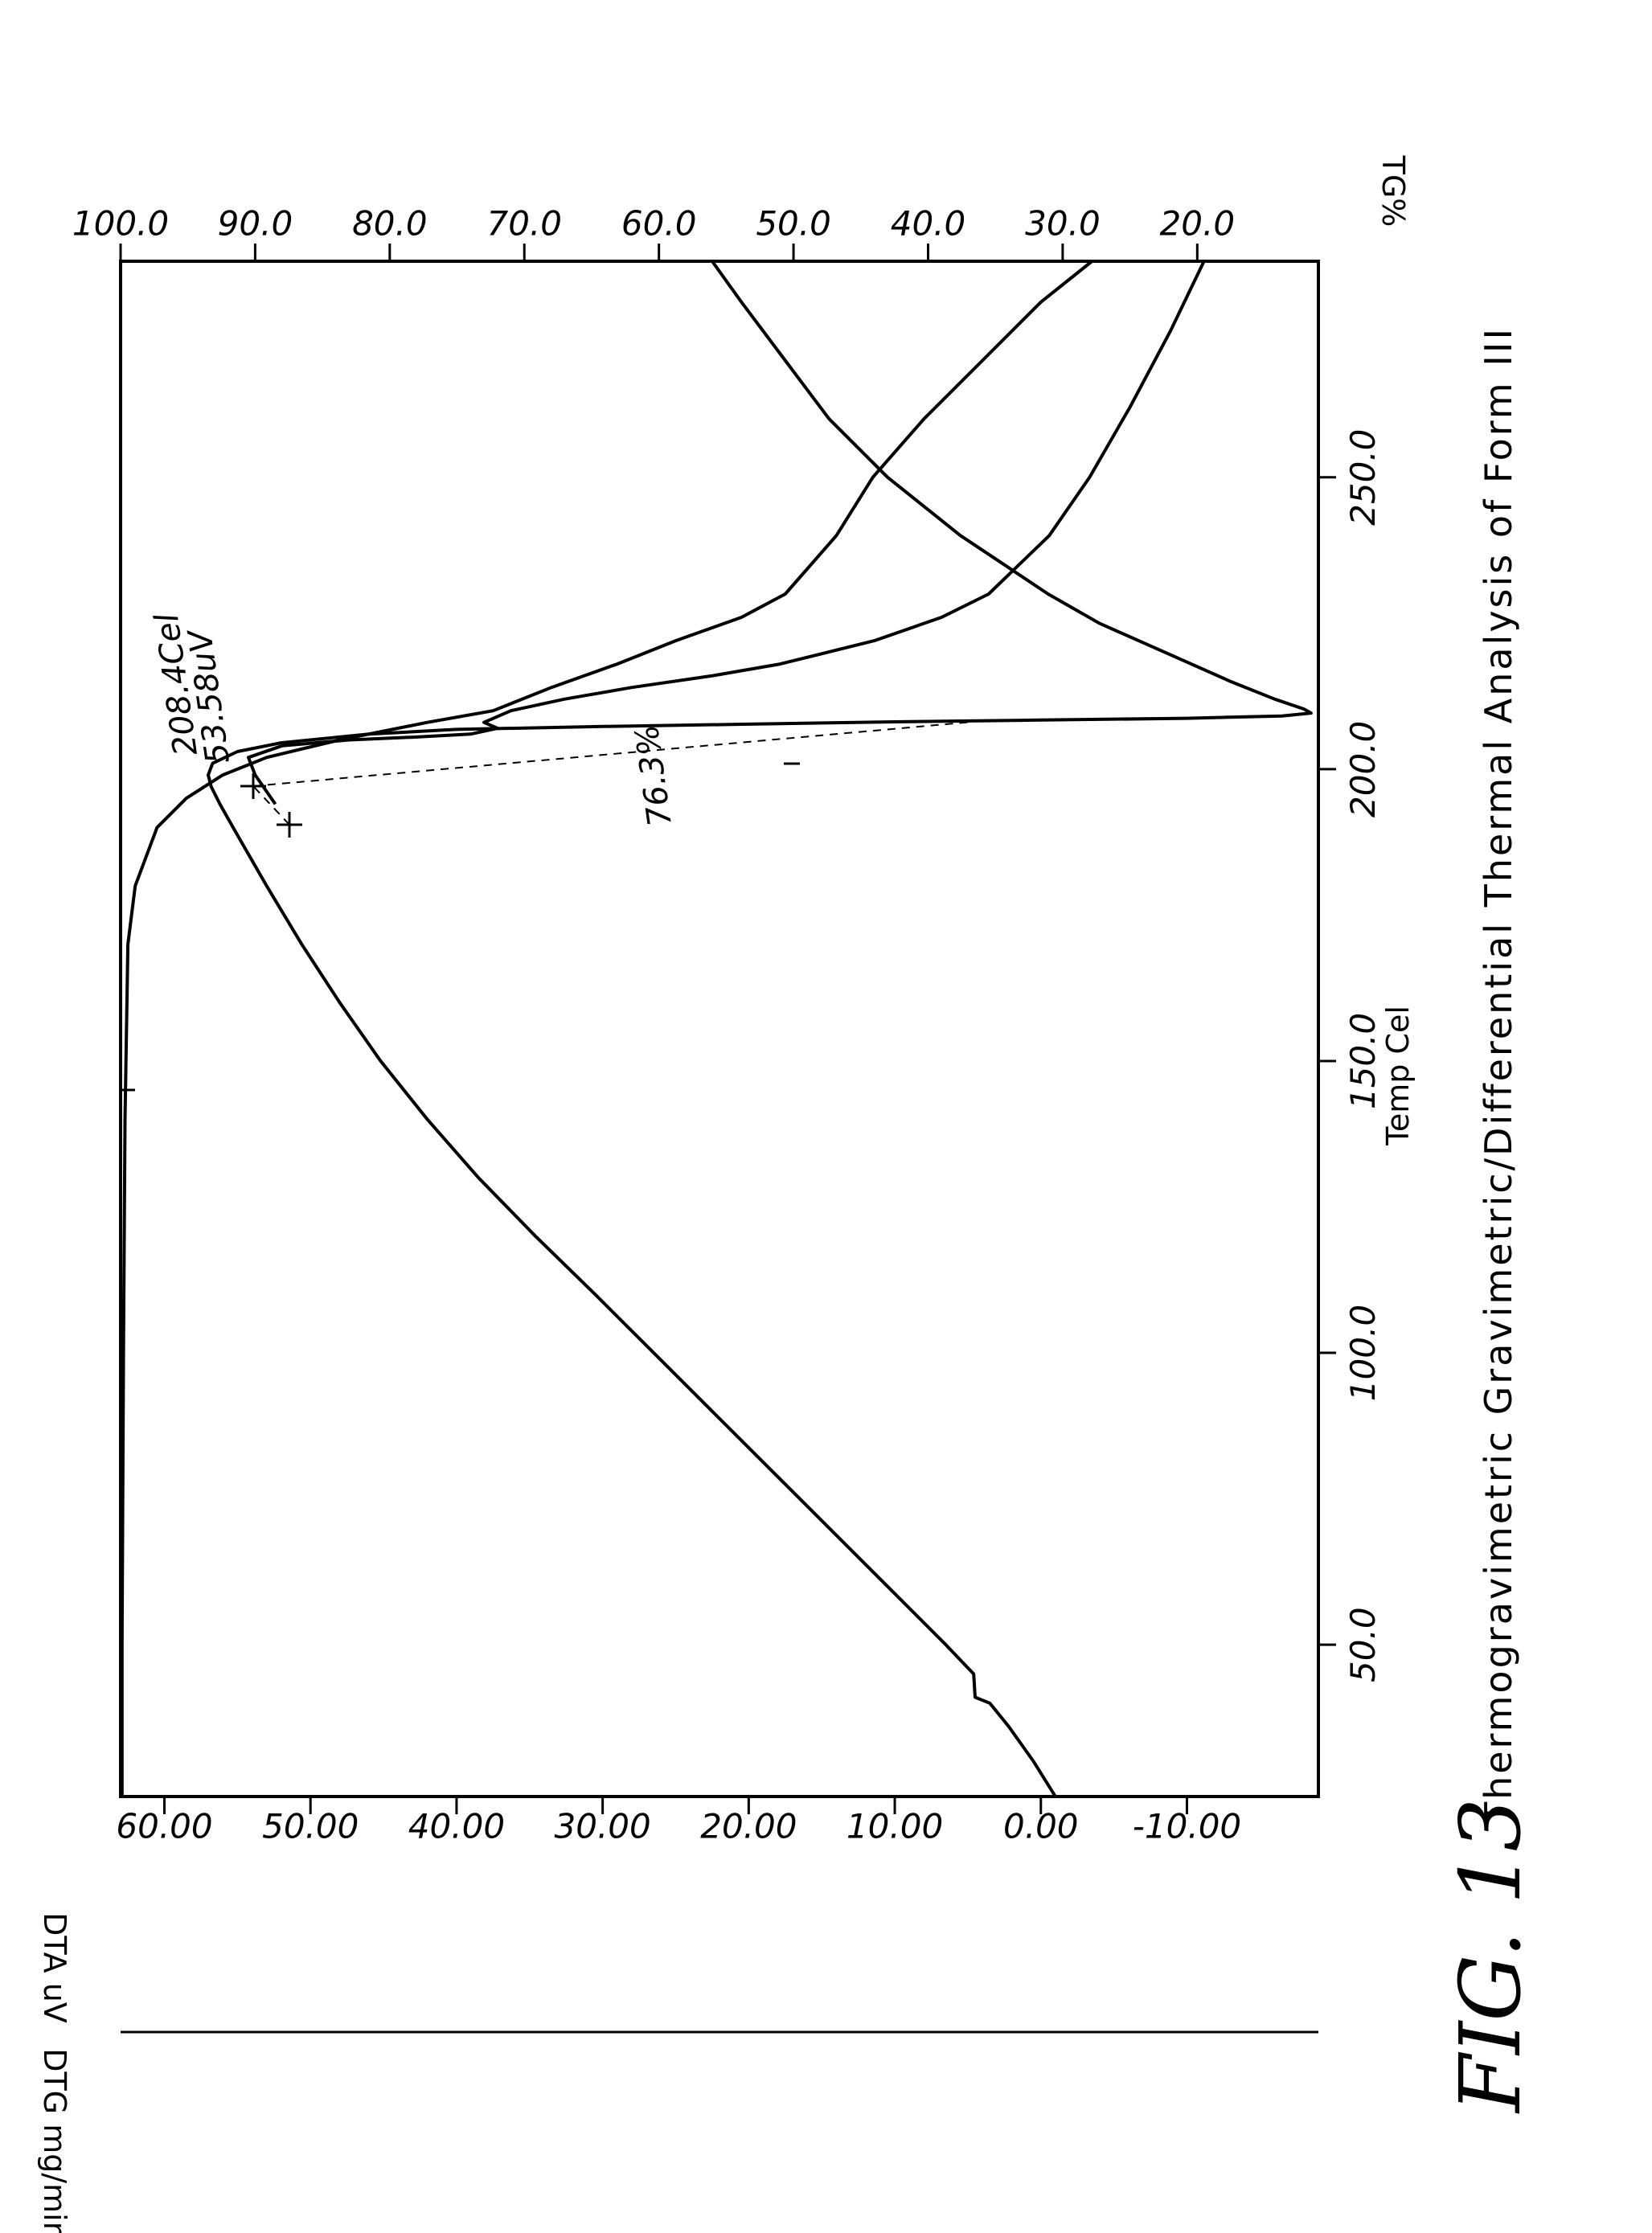 The image size is (1652, 2233). Describe the element at coordinates (524, 224) in the screenshot. I see `right-tick-label: 70.0` at that location.